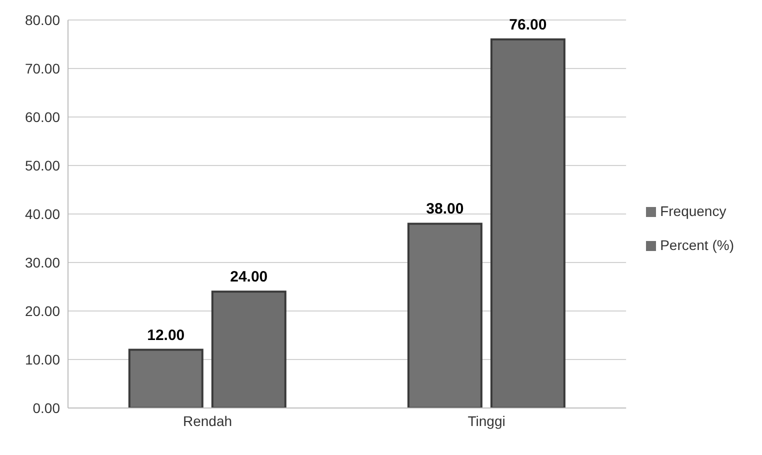 The width and height of the screenshot is (762, 455). Describe the element at coordinates (42, 165) in the screenshot. I see `y-tick-label: 50.00` at that location.